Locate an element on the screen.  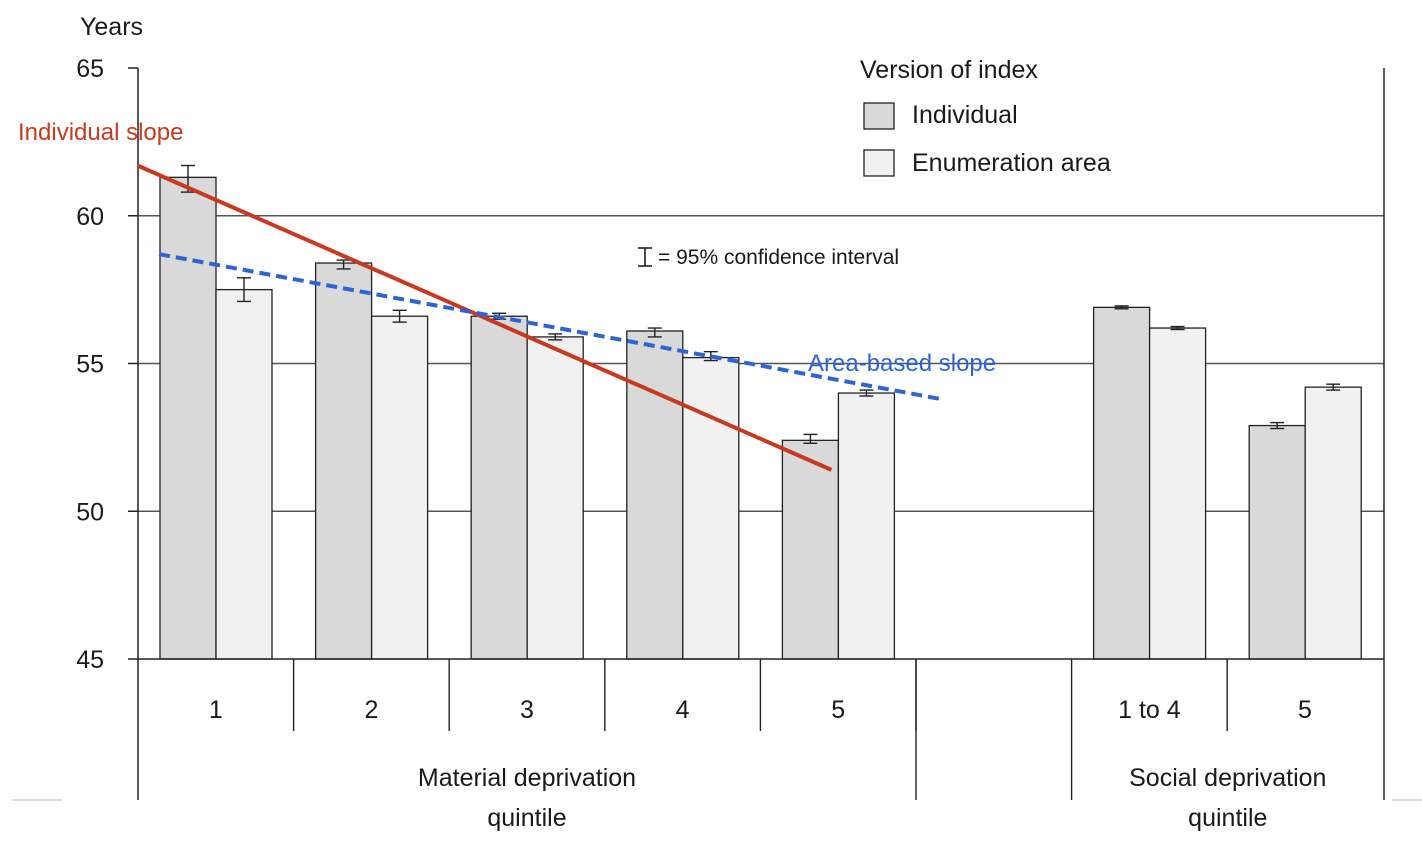
group-label: Social deprivation is located at coordinates (1227, 778).